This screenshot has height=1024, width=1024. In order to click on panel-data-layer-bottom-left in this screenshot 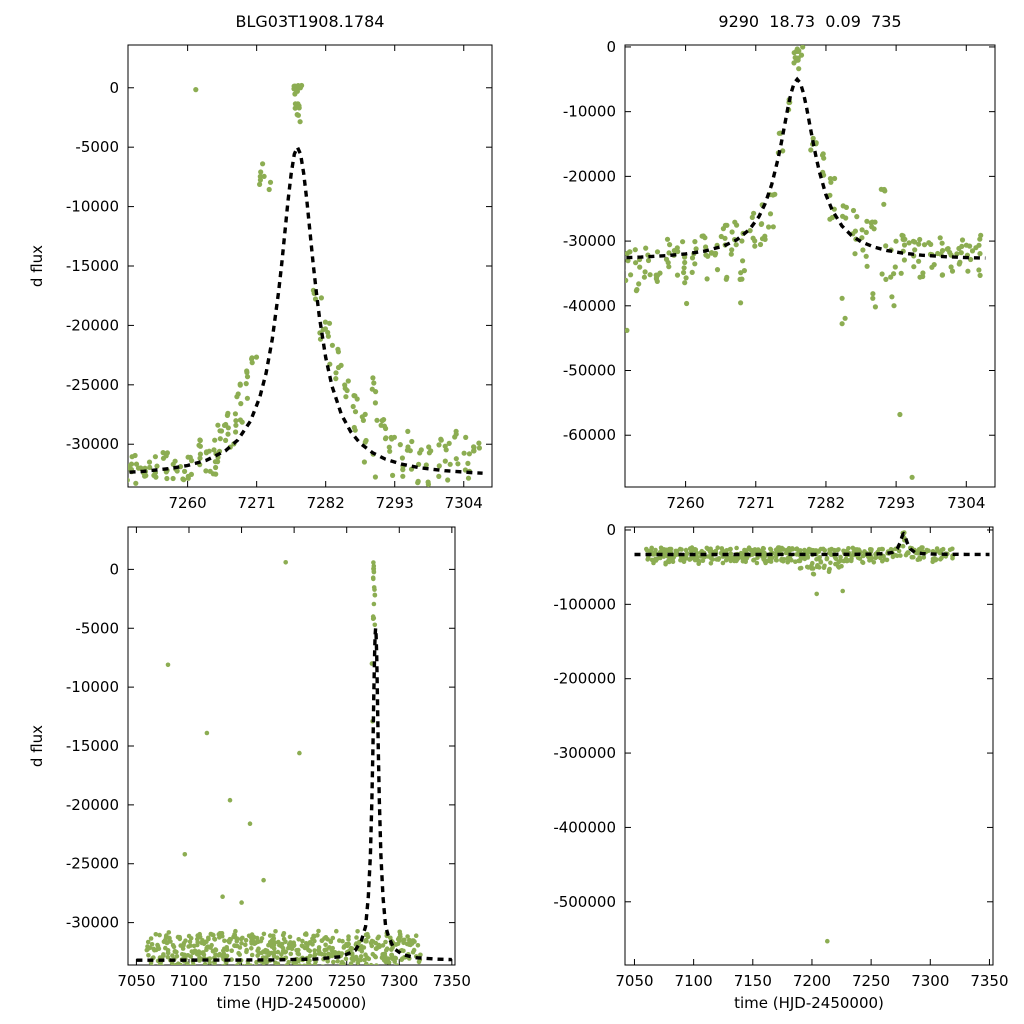, I will do `click(294, 762)`.